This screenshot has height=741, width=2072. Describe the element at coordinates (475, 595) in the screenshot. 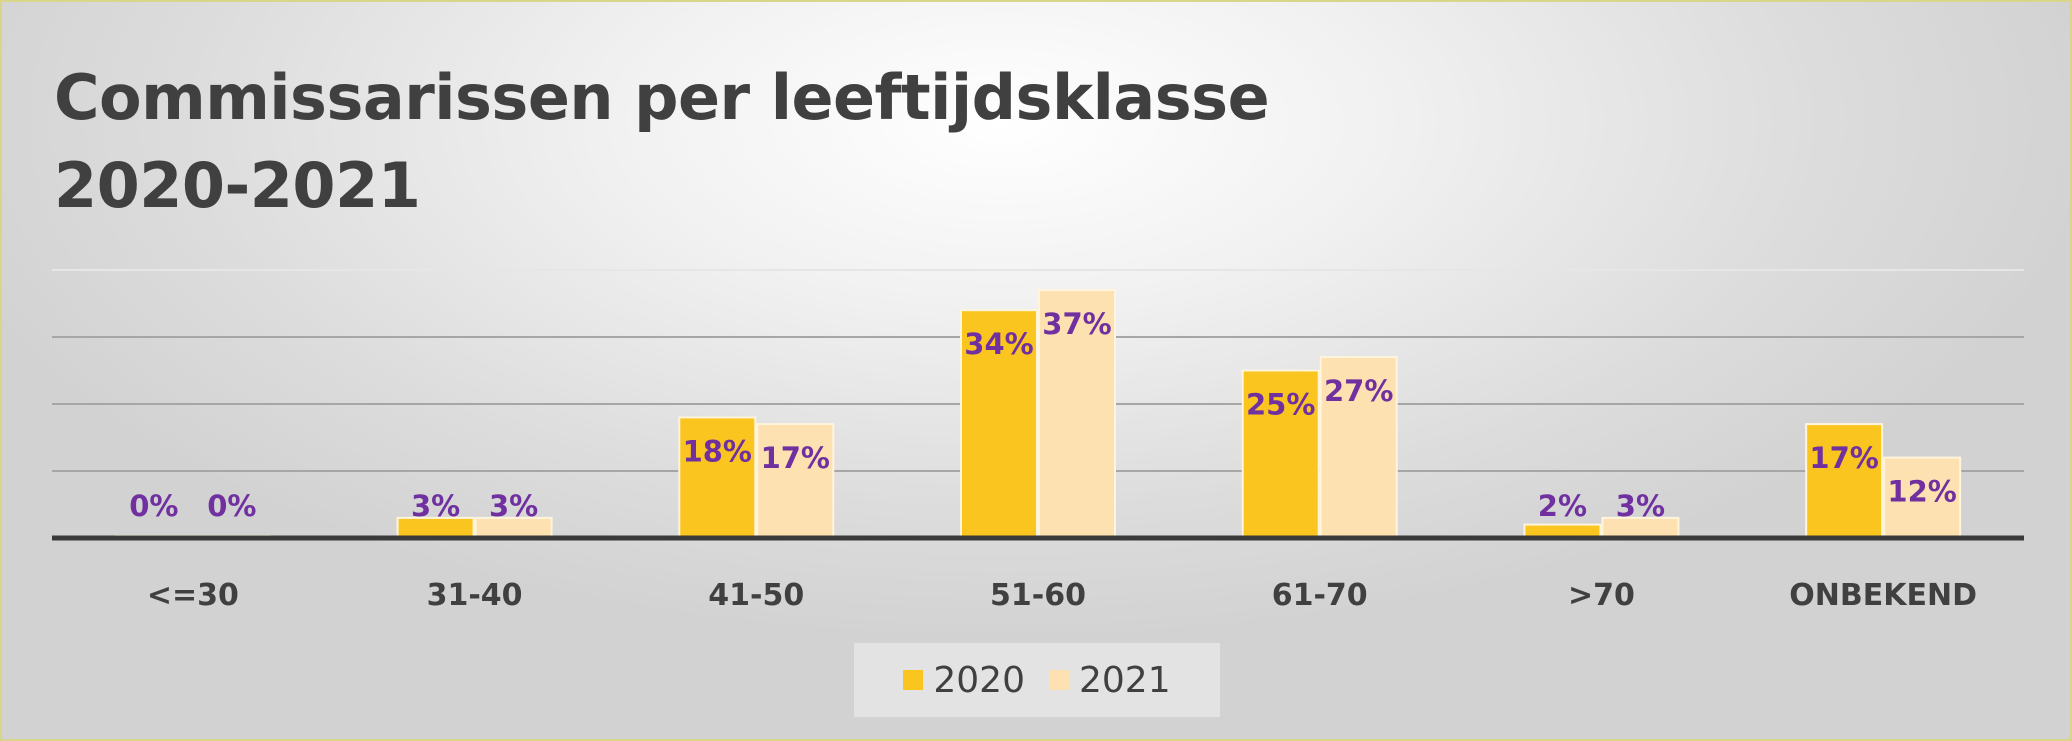

I see `x-tick-label-1: 31-40` at that location.